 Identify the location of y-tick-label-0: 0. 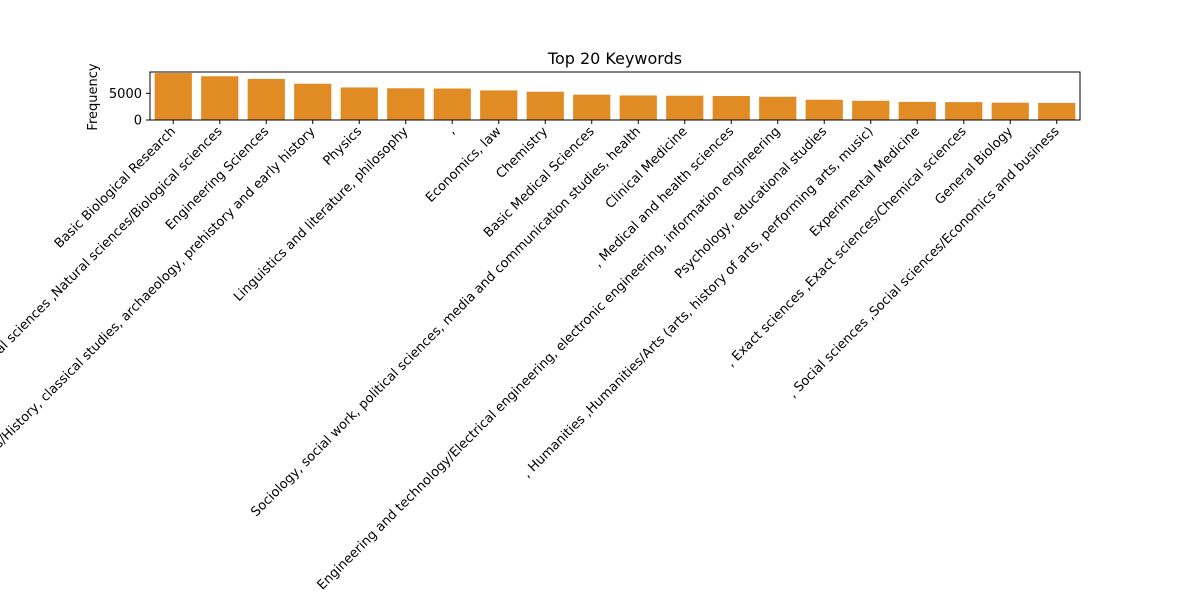
(138, 121).